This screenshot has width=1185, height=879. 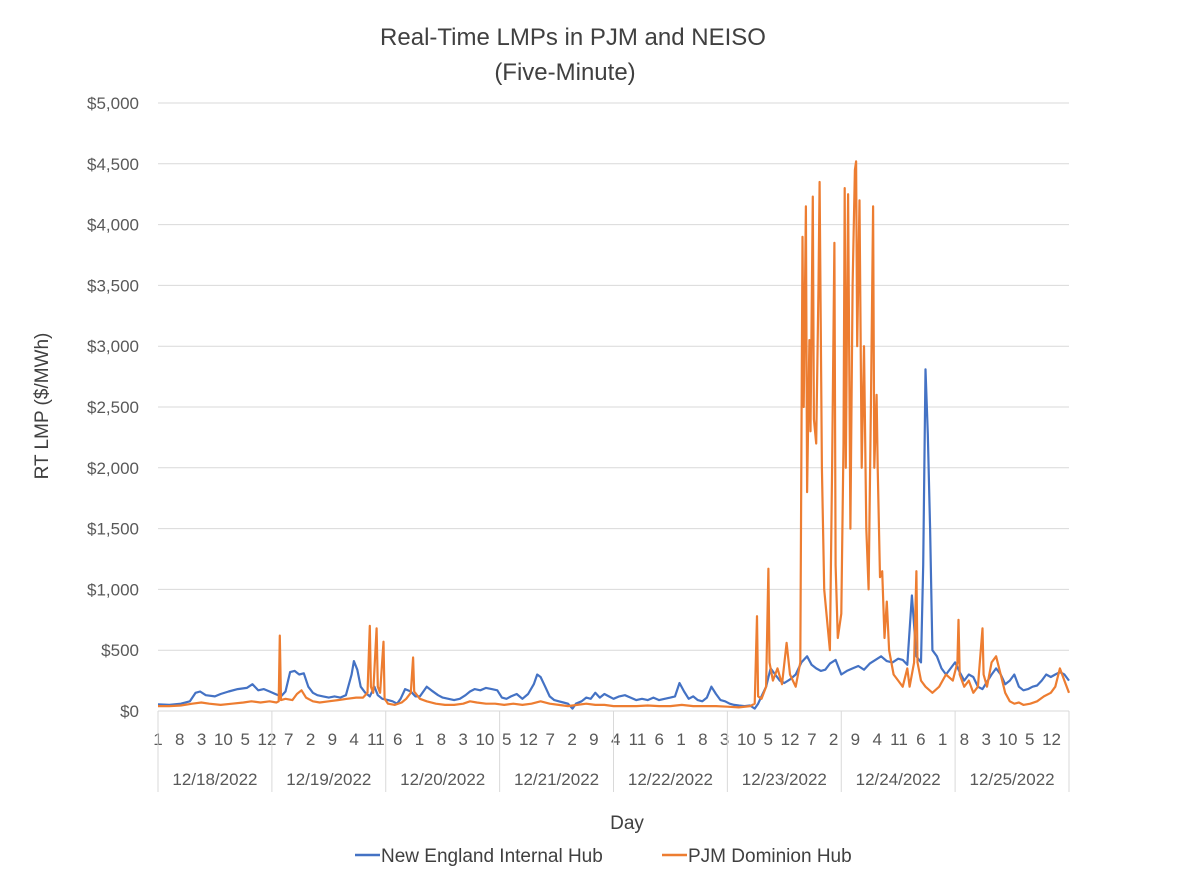 I want to click on chart-title: Real-Time LMPs in PJM and NEISO, so click(x=573, y=37).